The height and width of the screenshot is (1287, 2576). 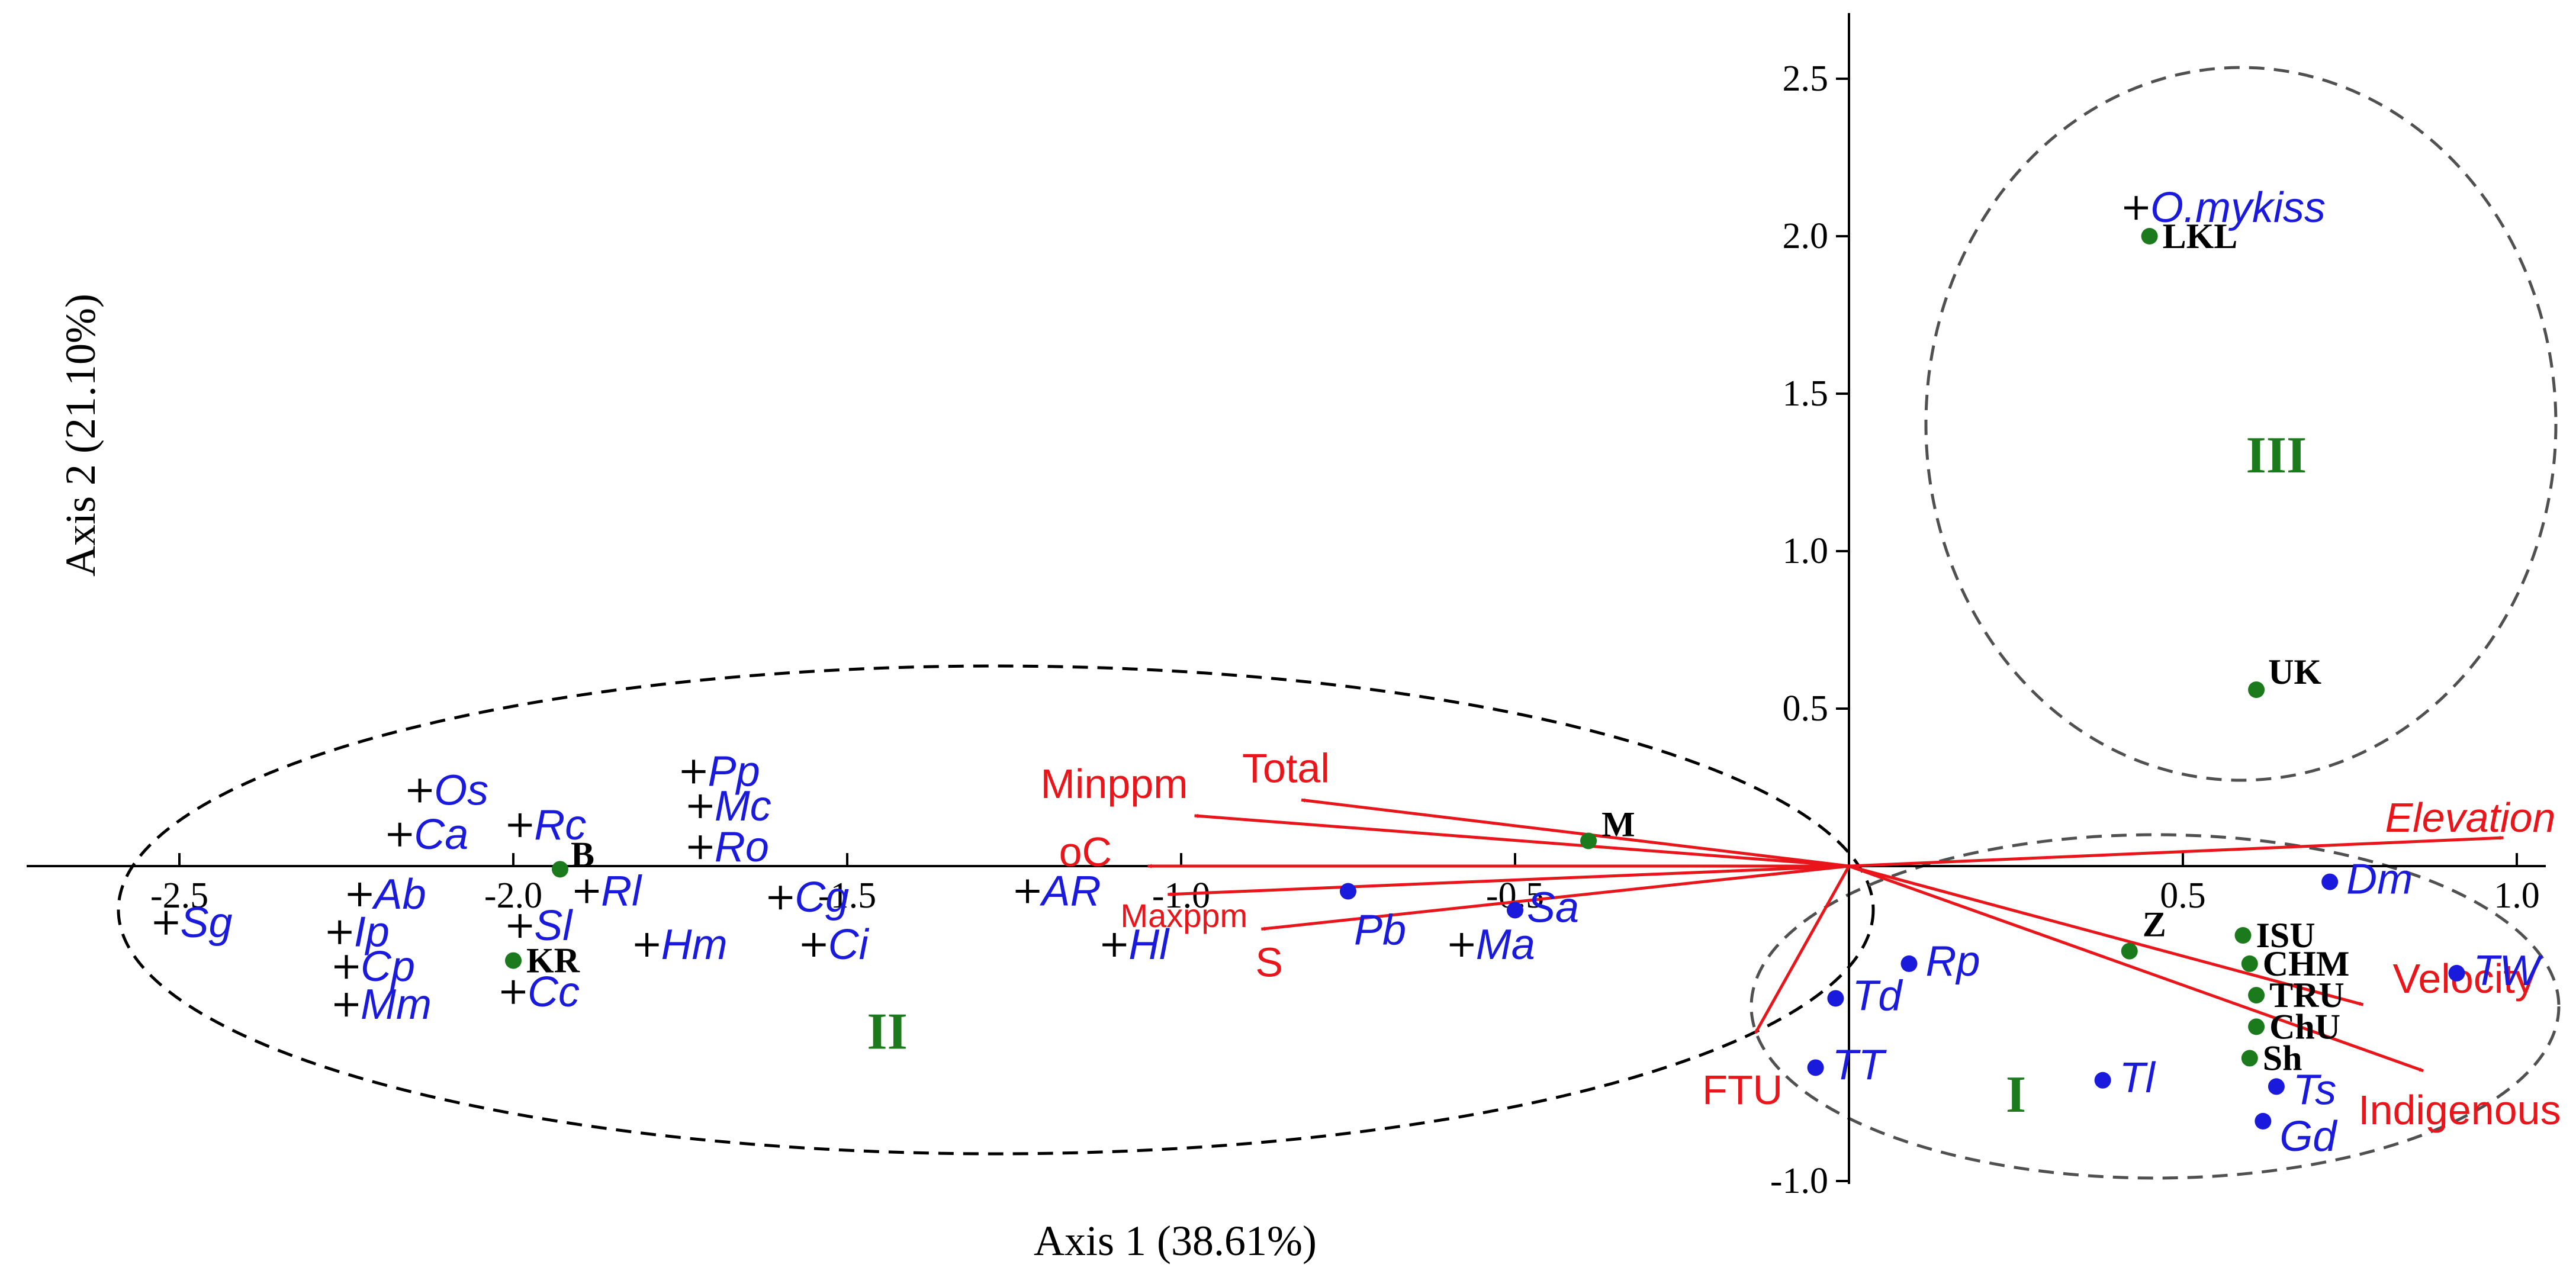 What do you see at coordinates (441, 835) in the screenshot?
I see `species-label-ca: Ca` at bounding box center [441, 835].